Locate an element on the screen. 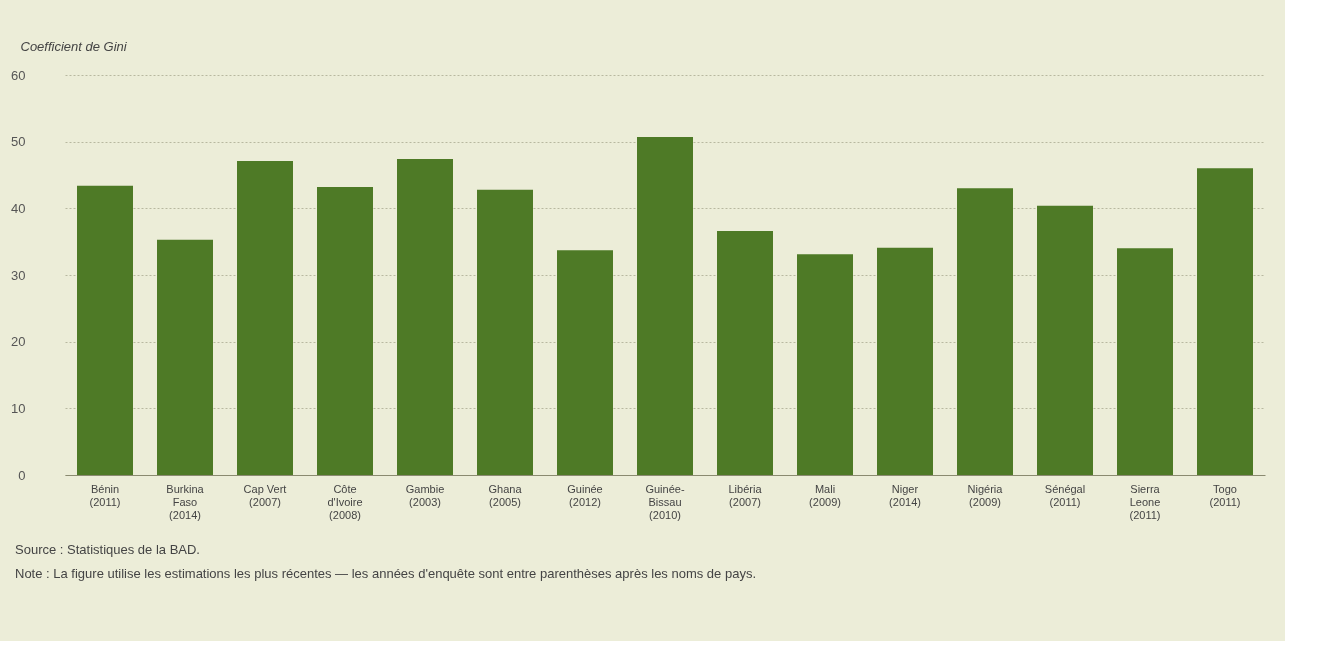  x-tick-label: Sierra Leone (2011) is located at coordinates (1145, 501).